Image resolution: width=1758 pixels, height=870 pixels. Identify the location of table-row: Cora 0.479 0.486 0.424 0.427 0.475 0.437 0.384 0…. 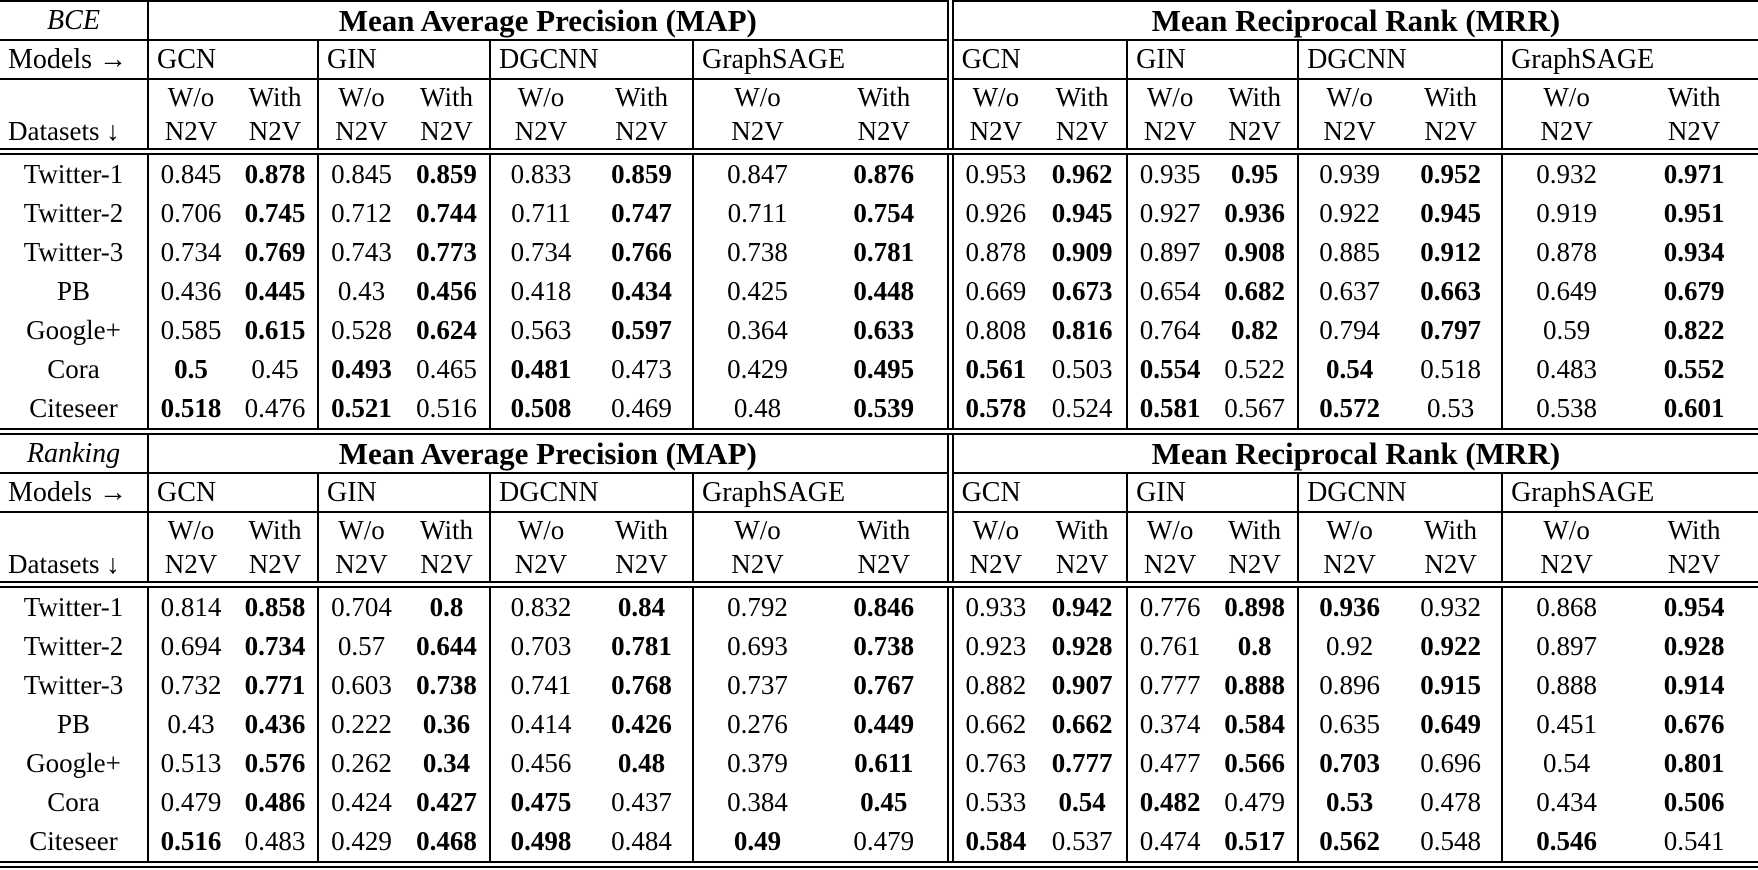
(879, 802).